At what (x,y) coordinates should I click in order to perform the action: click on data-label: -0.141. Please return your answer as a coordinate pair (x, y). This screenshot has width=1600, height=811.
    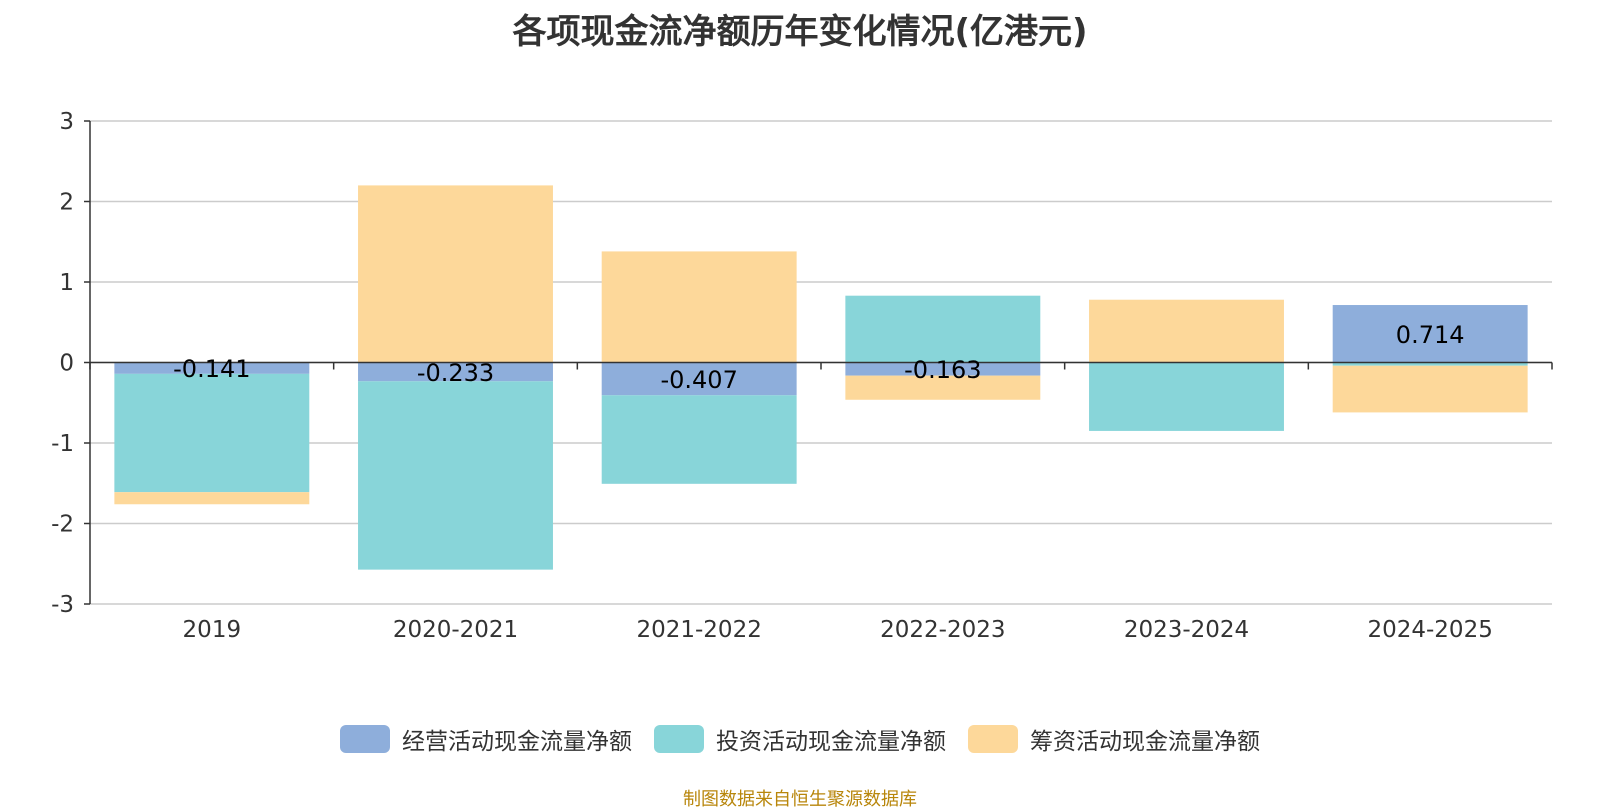
    Looking at the image, I should click on (211, 369).